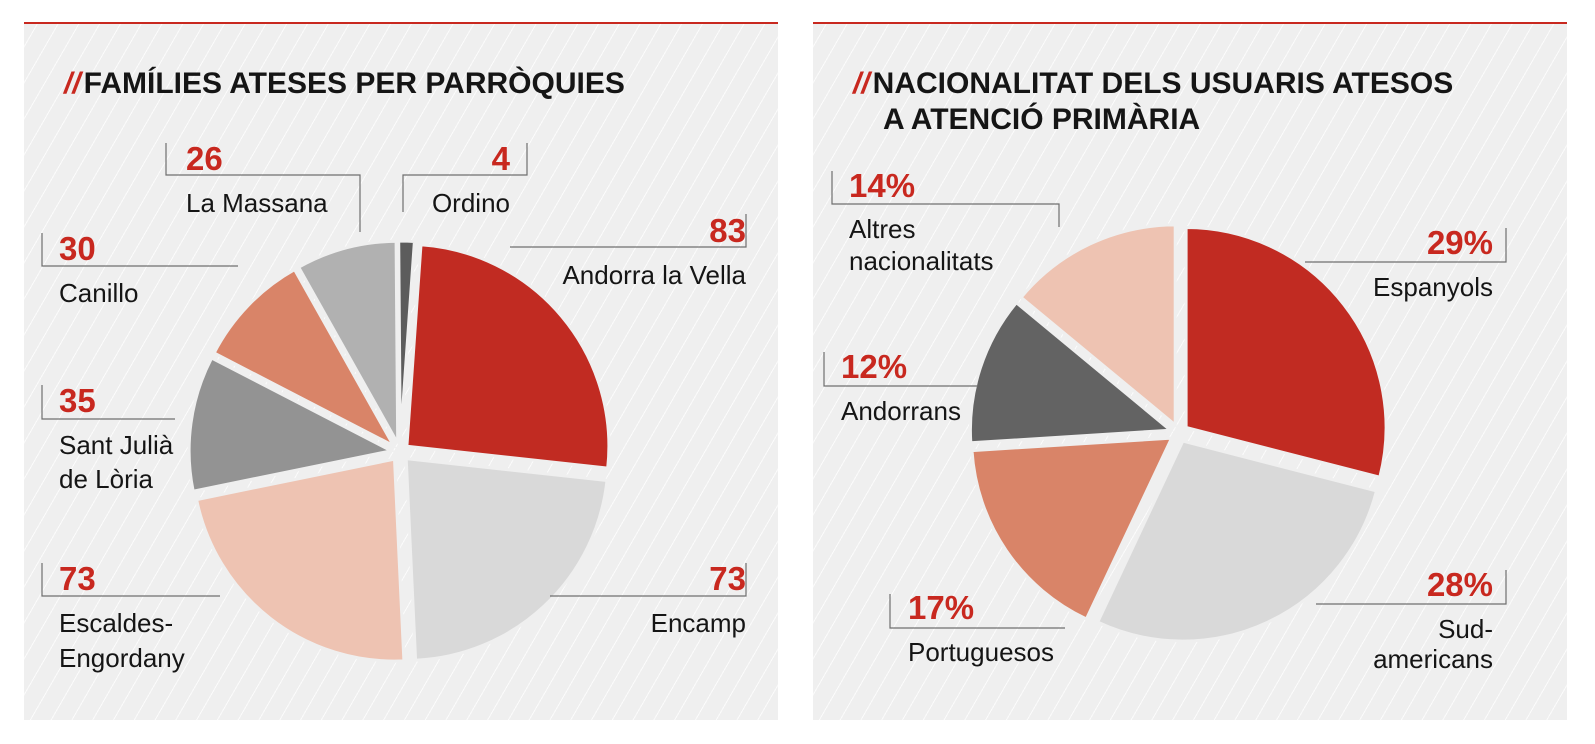  I want to click on slice-label-portuguesos: 17% Portuguesos, so click(977, 628).